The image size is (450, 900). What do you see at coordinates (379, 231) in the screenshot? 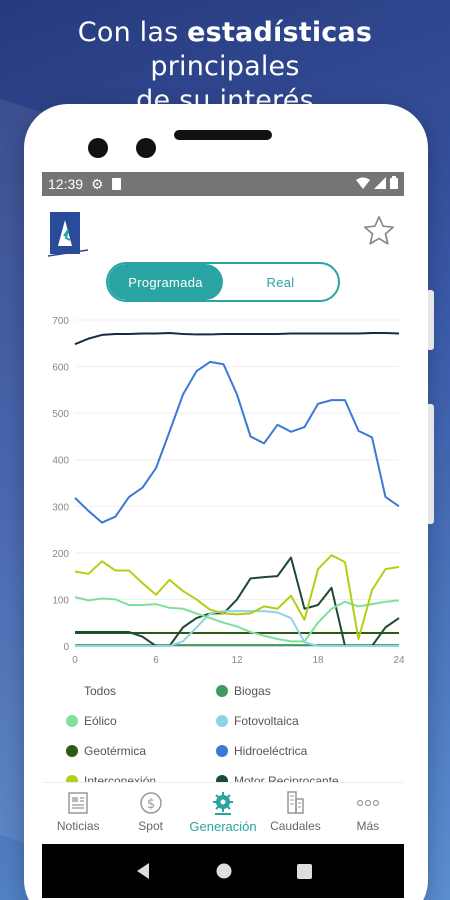
I see `favorite-star-icon` at bounding box center [379, 231].